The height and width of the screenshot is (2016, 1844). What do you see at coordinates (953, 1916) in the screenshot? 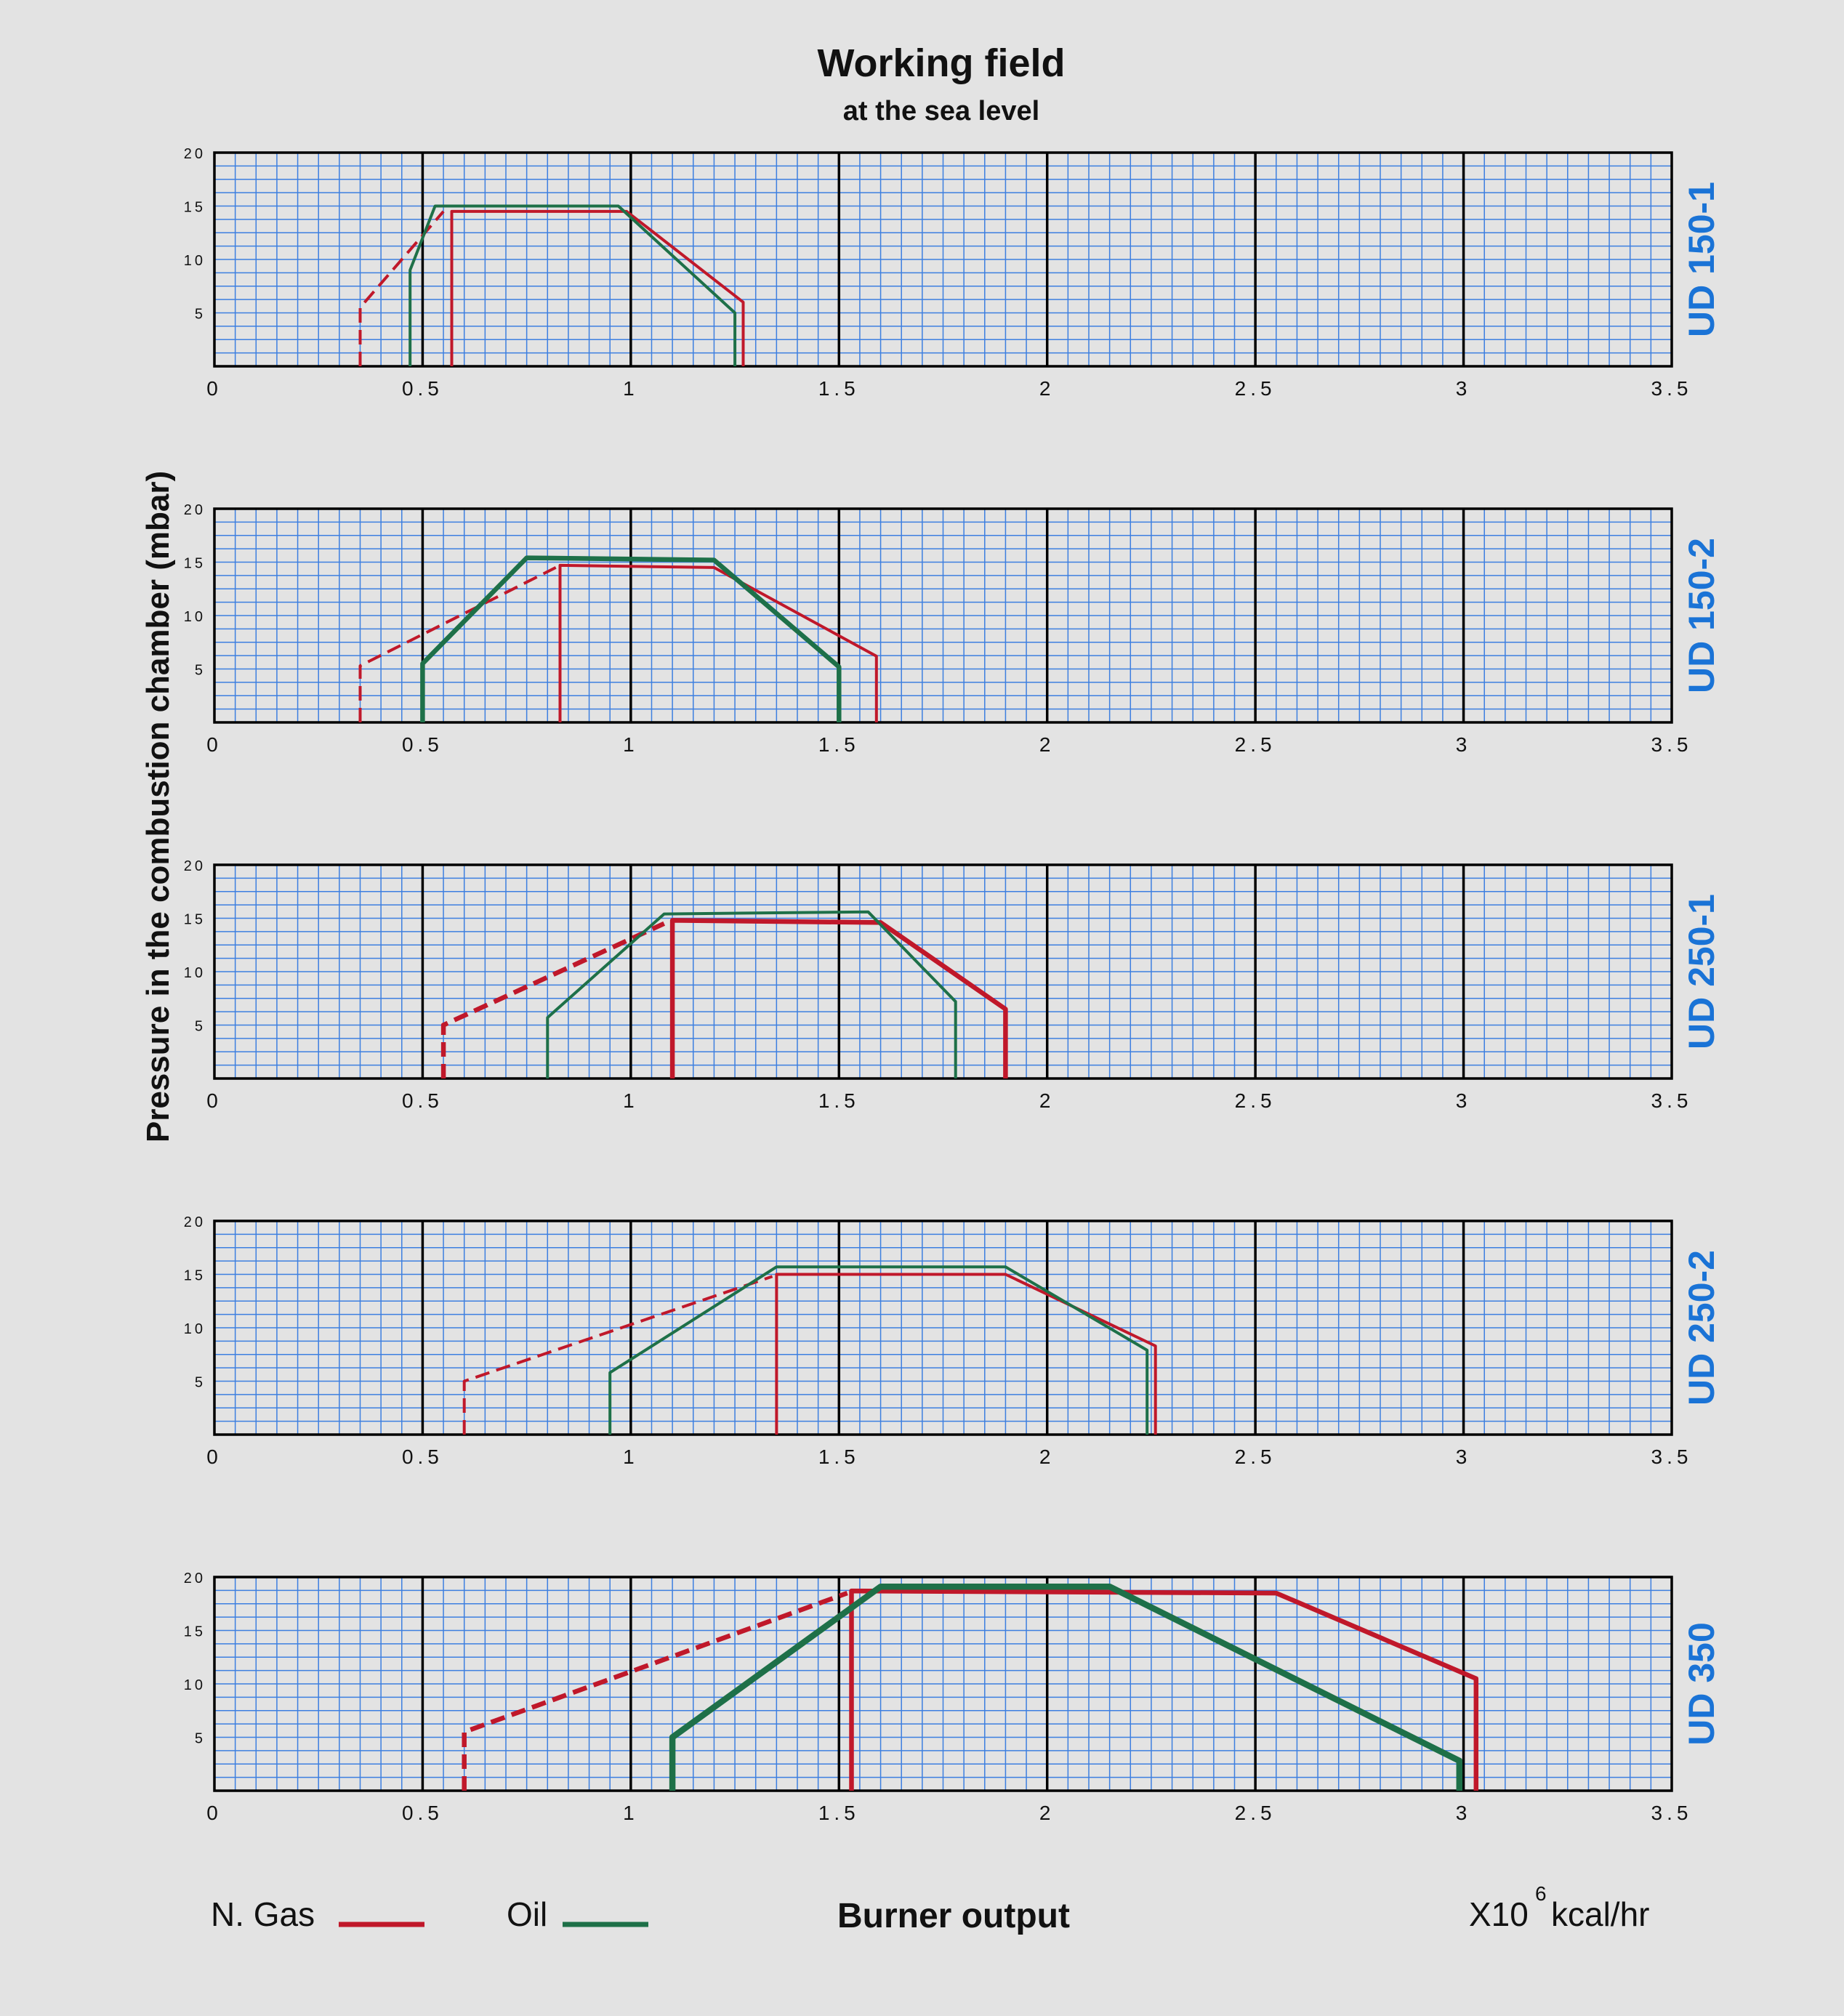
I see `x-axis-label: Burner output` at bounding box center [953, 1916].